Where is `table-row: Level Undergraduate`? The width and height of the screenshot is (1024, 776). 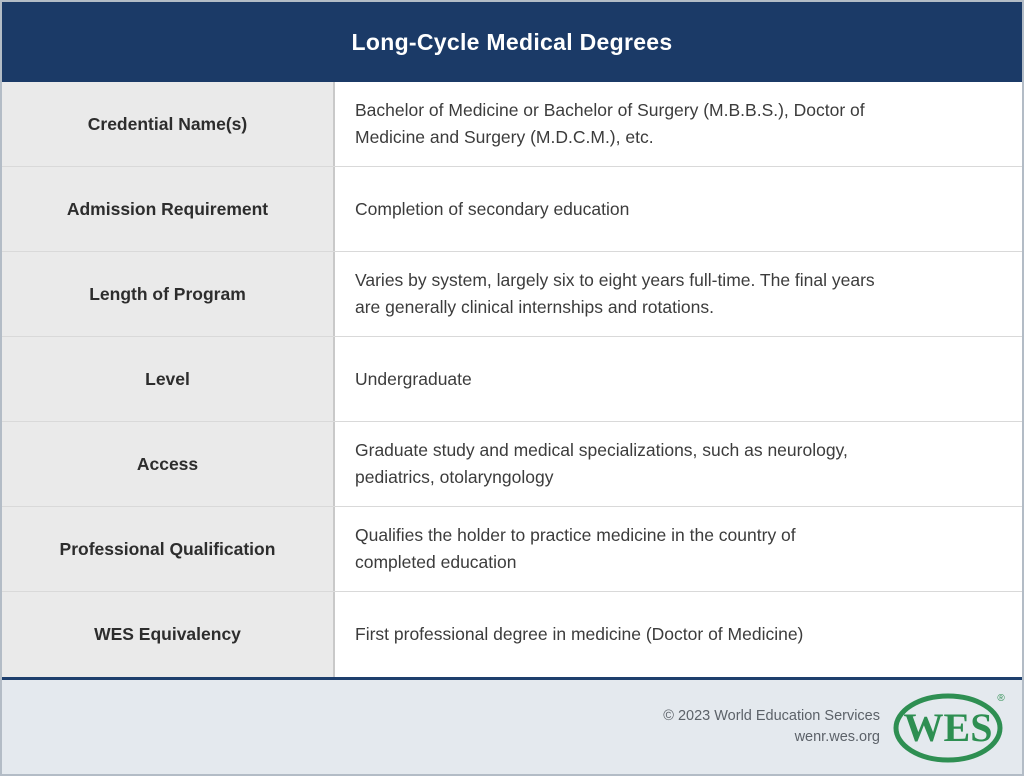 table-row: Level Undergraduate is located at coordinates (512, 379).